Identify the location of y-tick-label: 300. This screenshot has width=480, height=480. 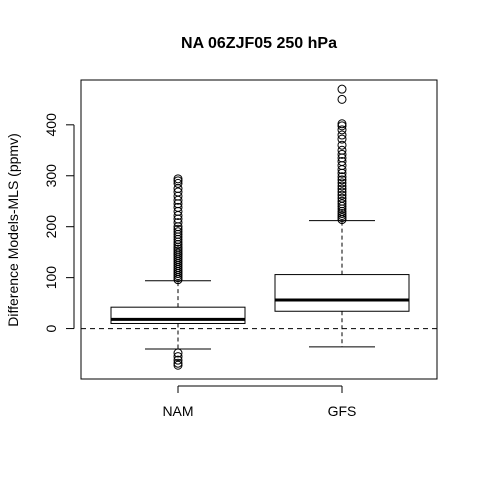
(51, 176).